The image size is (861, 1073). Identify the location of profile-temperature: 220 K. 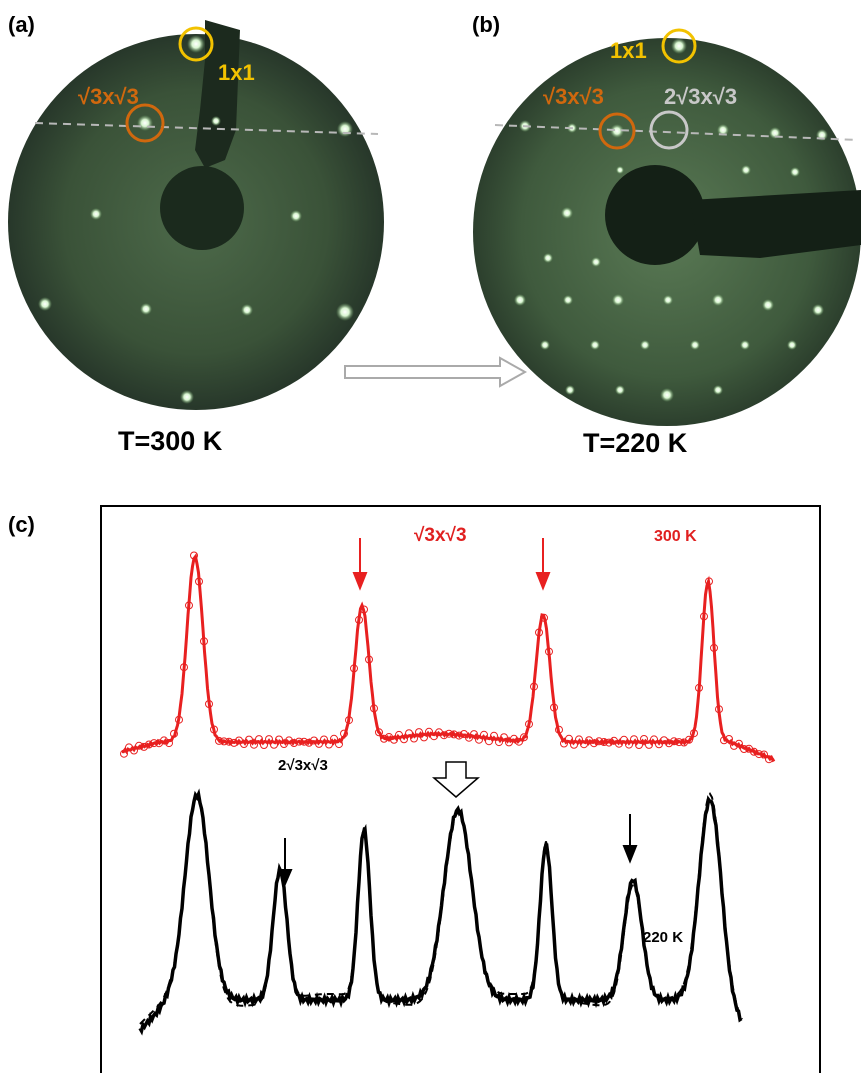
(663, 937).